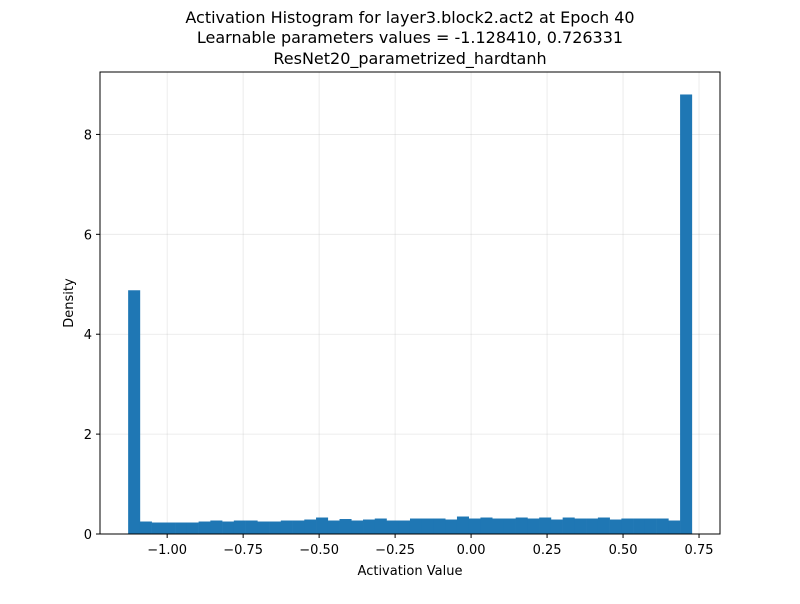 The image size is (800, 604). I want to click on y-tick-label: 8, so click(88, 135).